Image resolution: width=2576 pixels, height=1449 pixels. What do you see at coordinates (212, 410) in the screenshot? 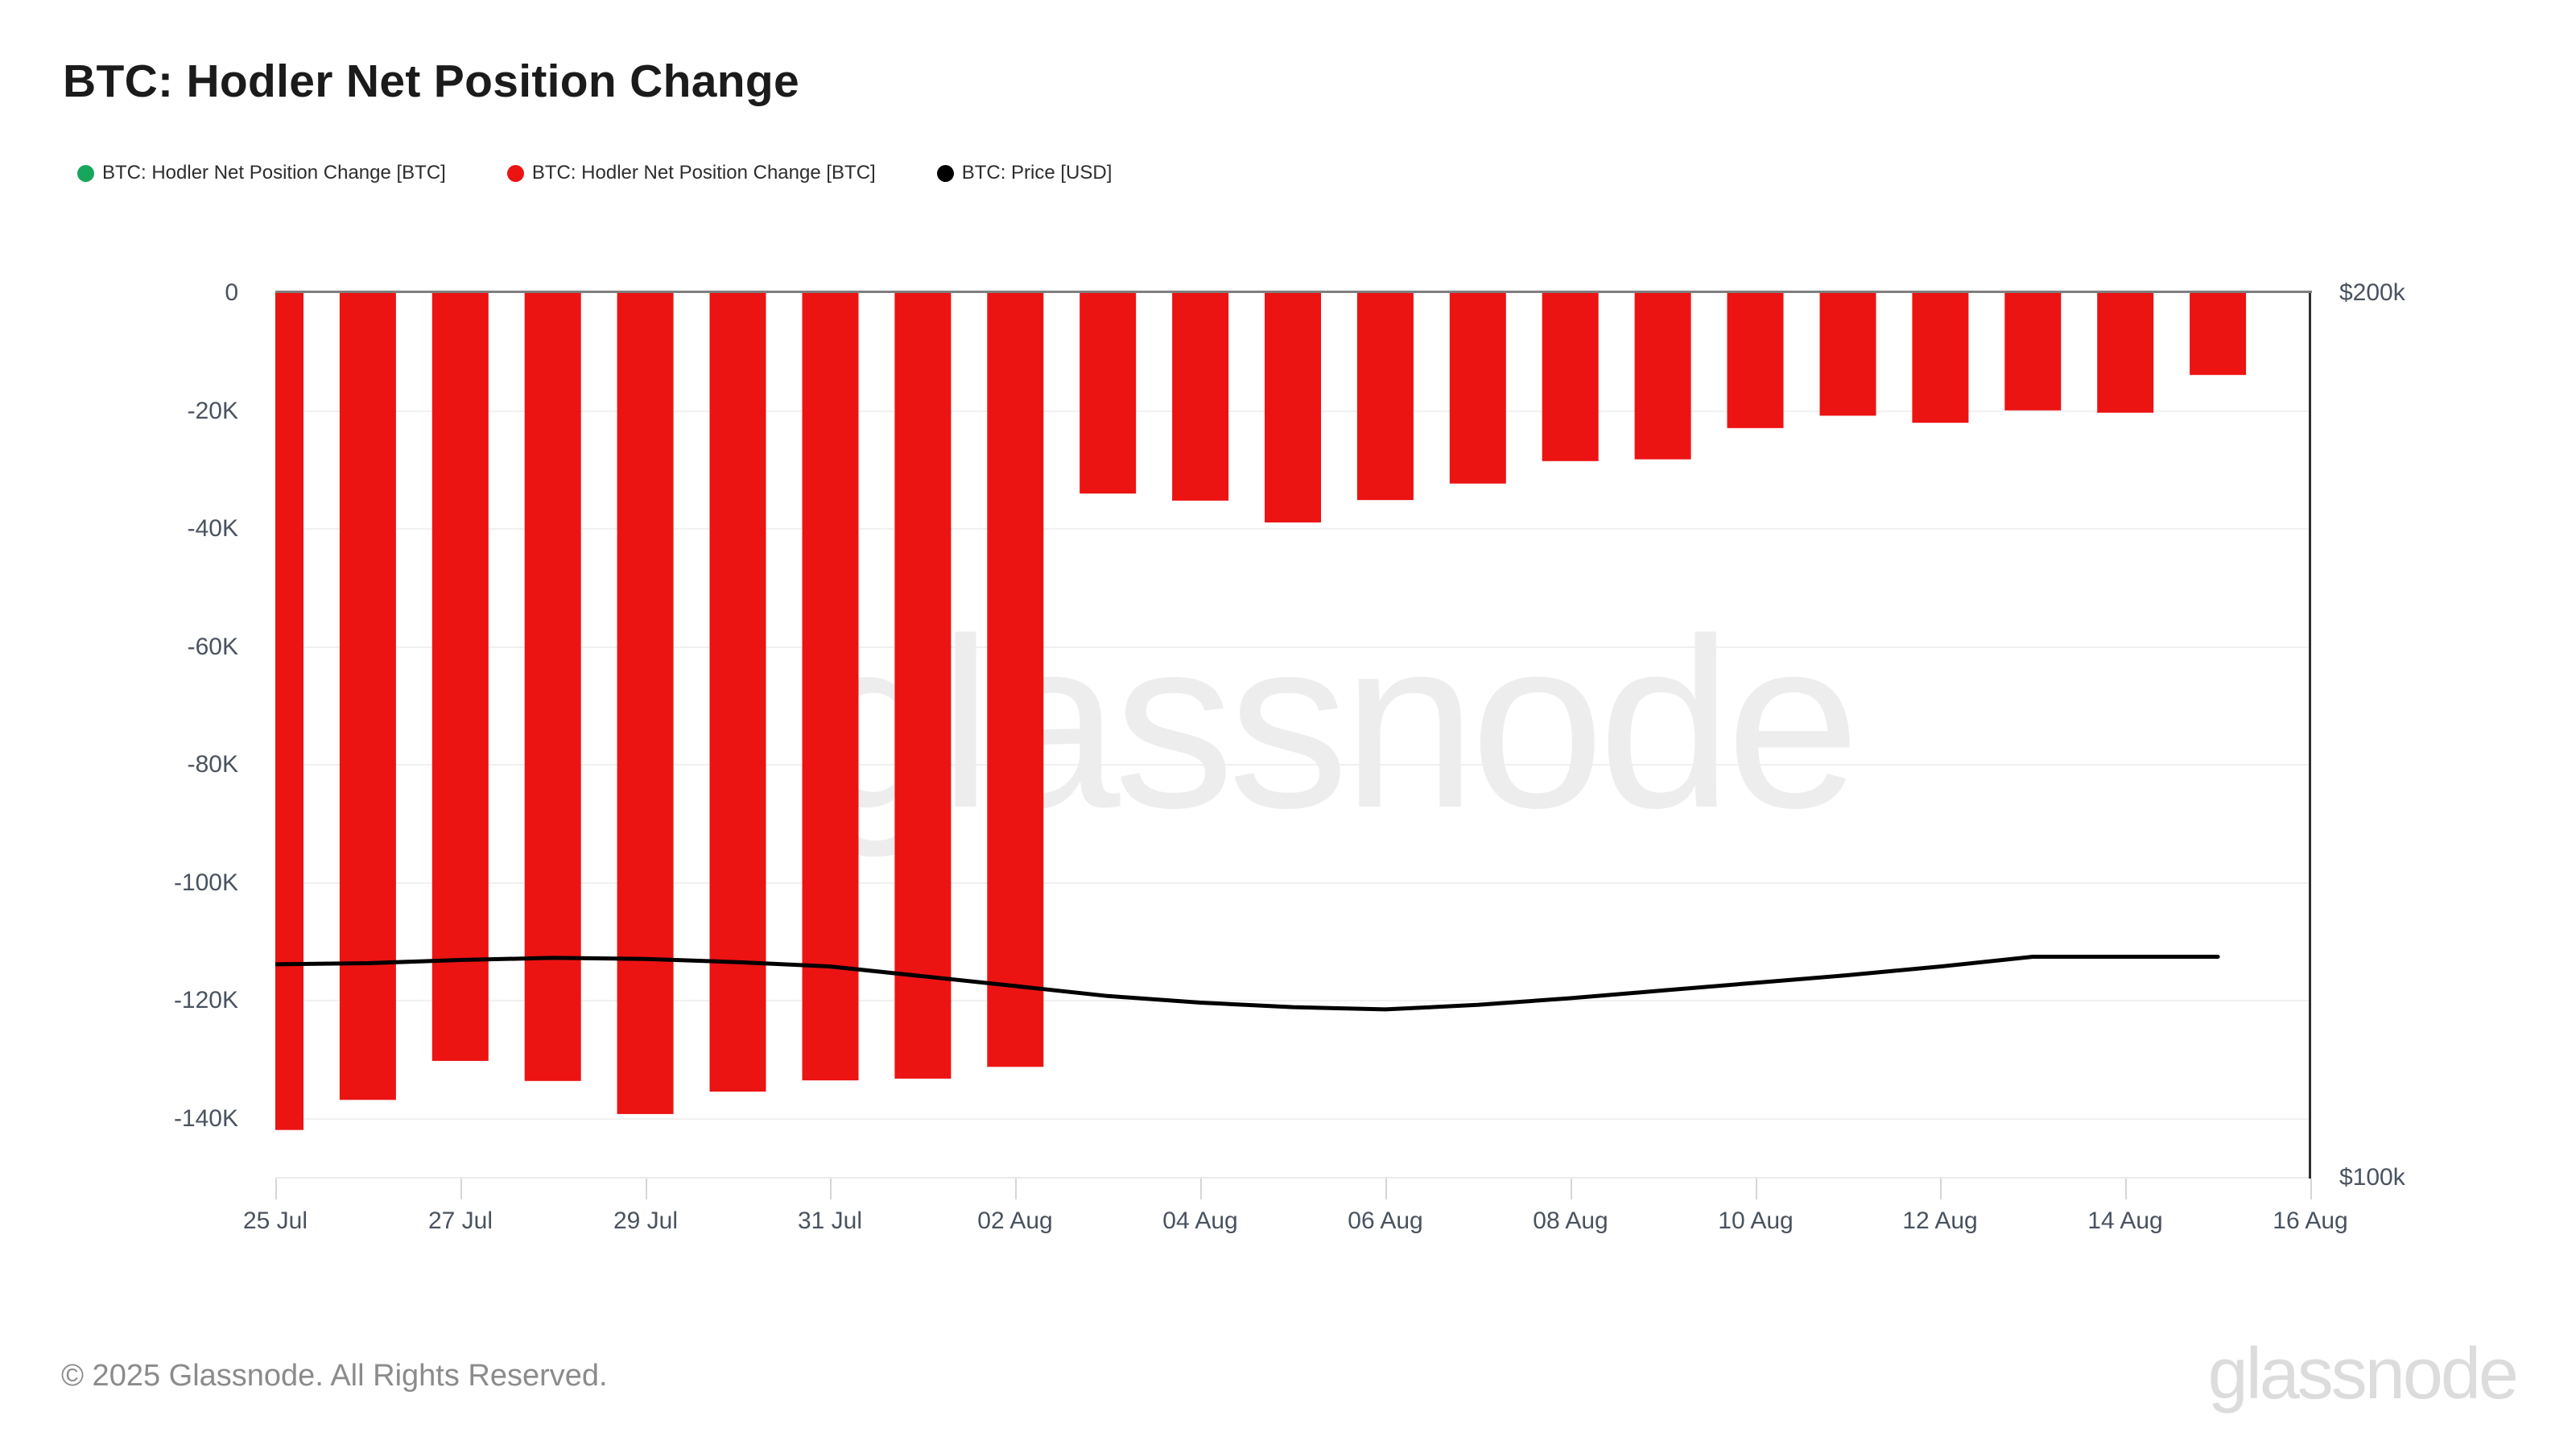
I see `y-axis-label--20K: -20K` at bounding box center [212, 410].